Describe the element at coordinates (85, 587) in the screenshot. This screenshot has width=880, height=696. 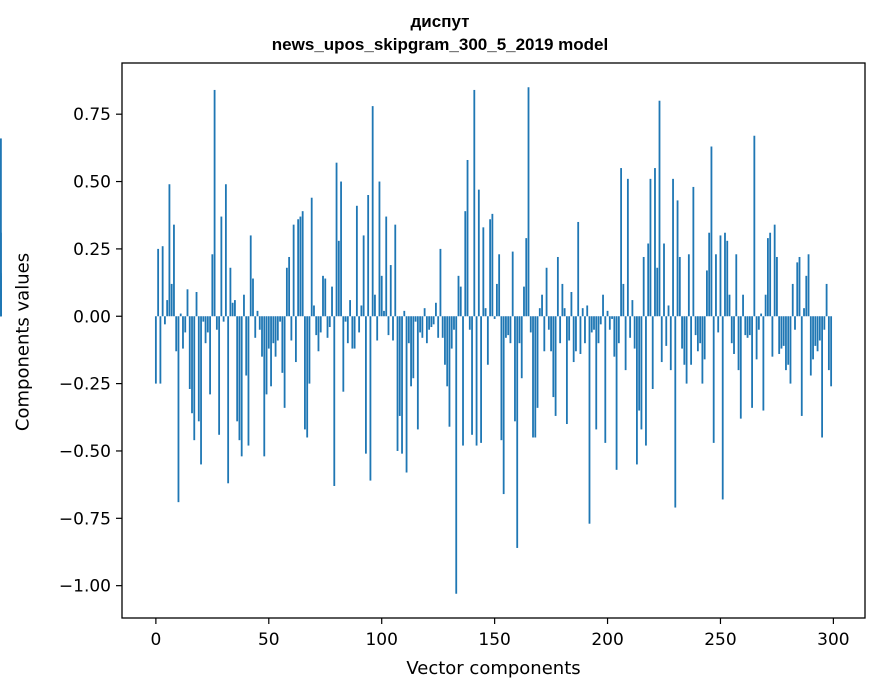
I see `y-tick-label: −1.00` at that location.